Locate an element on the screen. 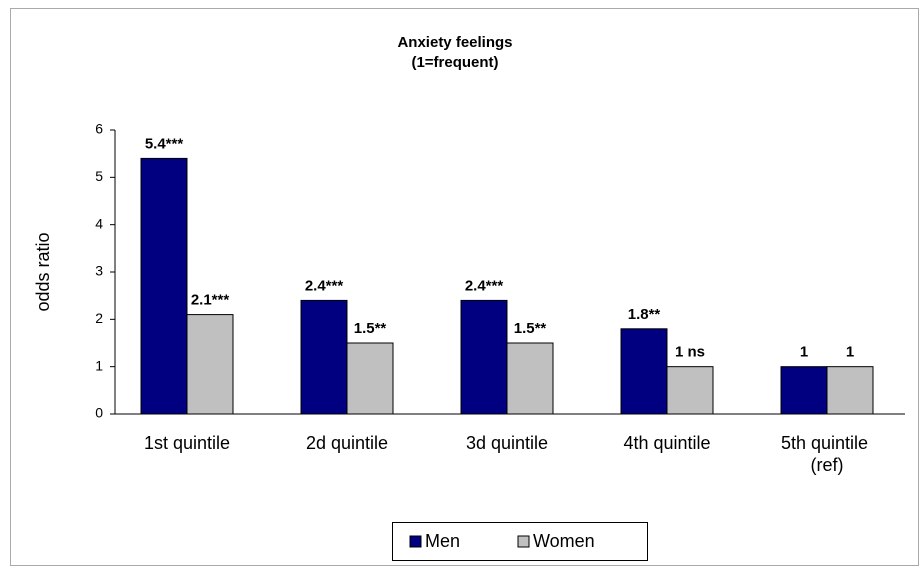 The image size is (921, 568). data-label: 2.1*** is located at coordinates (210, 300).